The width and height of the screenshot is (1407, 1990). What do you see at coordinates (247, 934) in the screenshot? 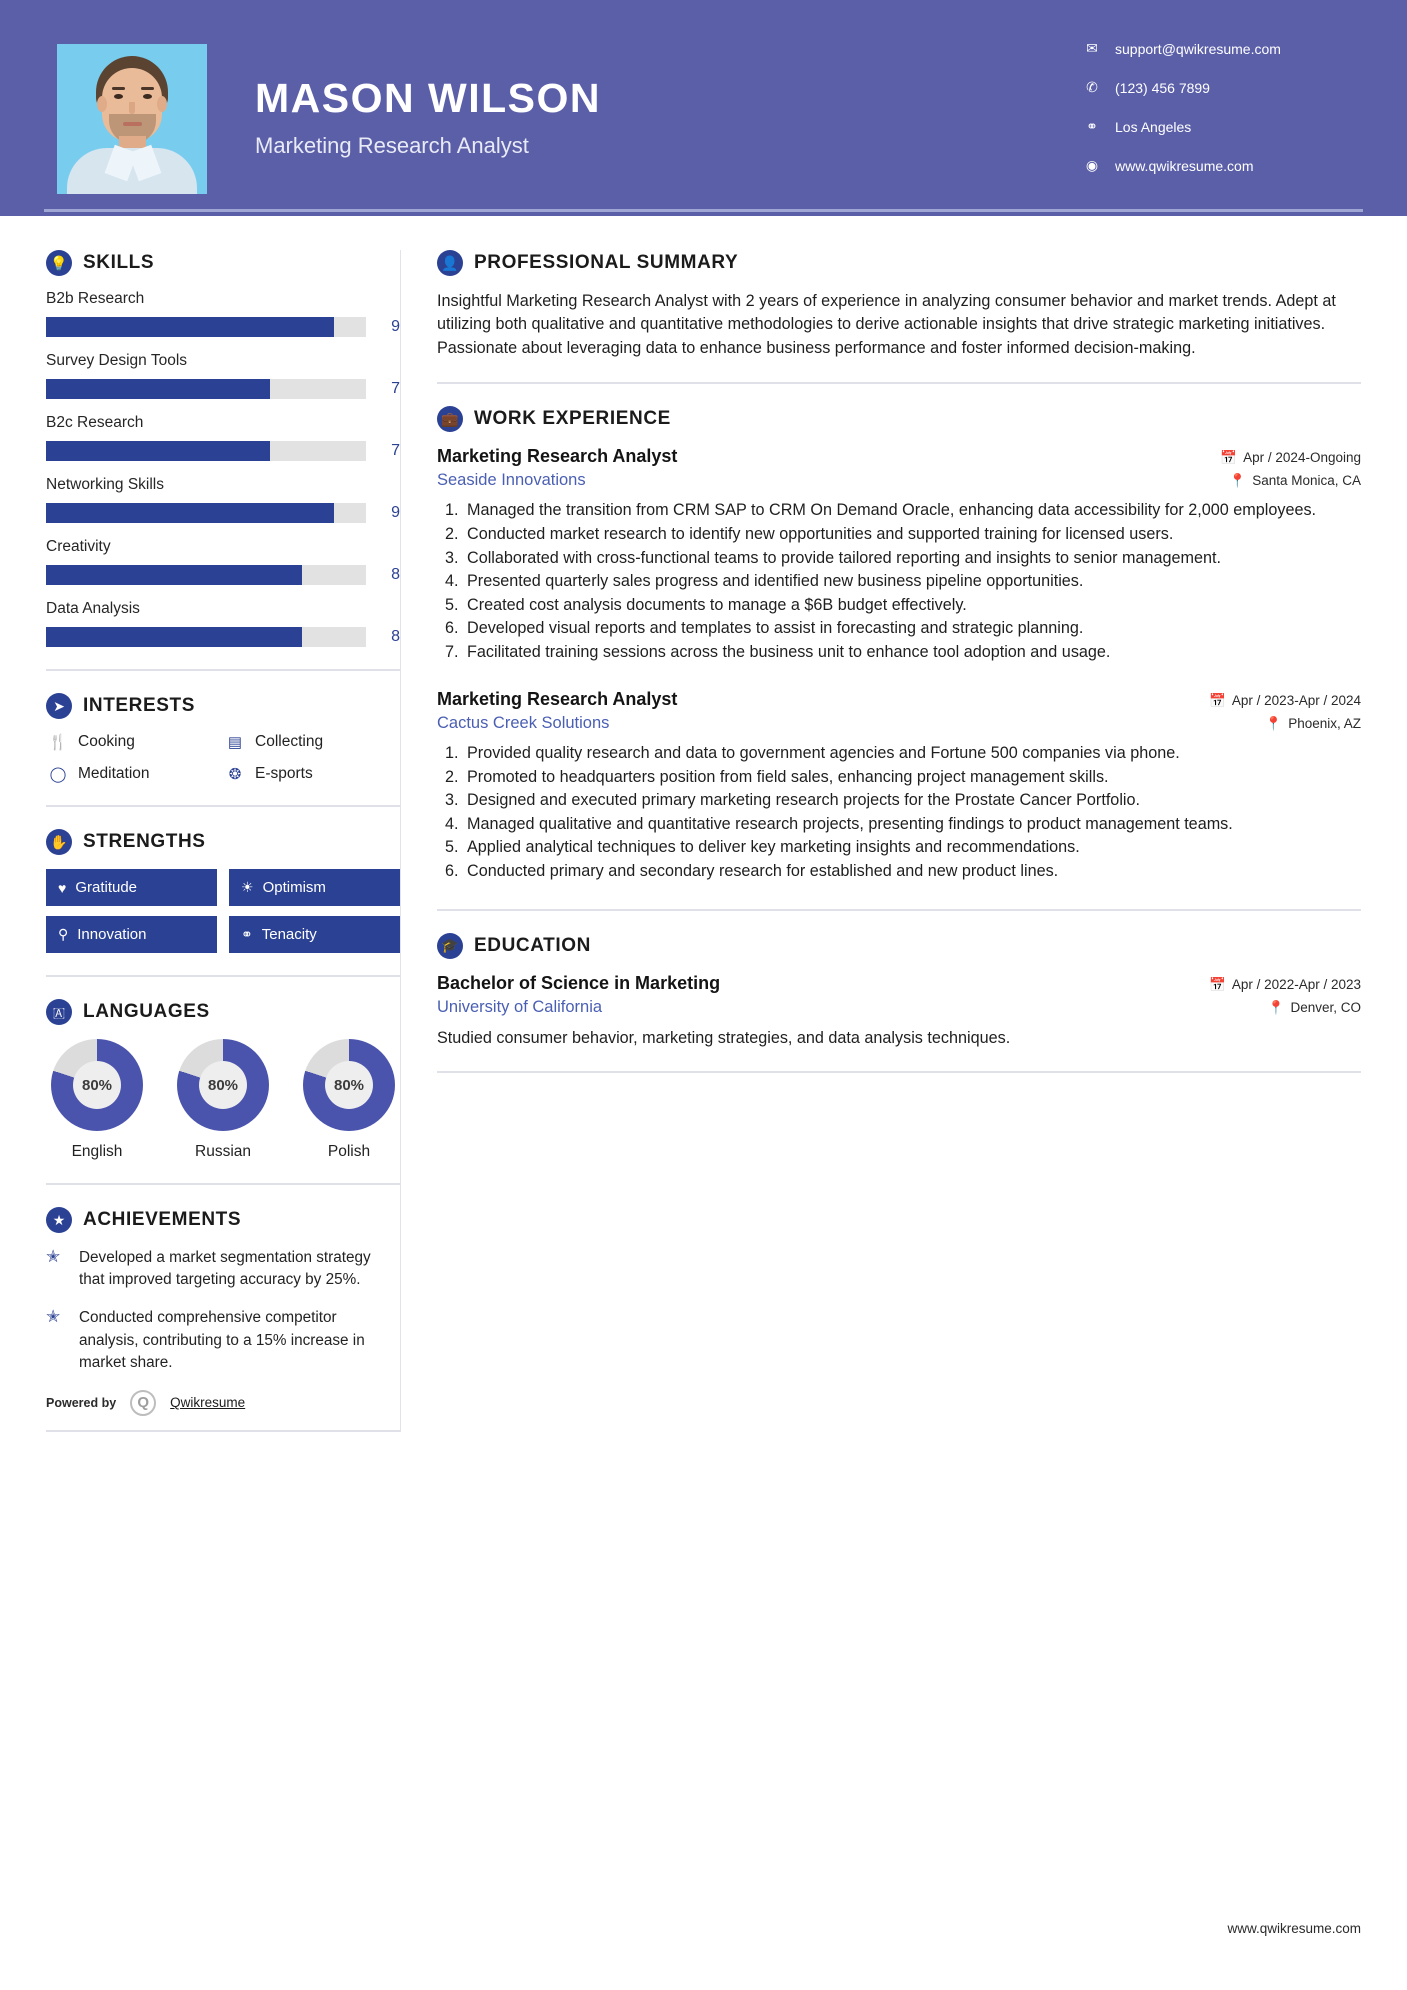
I see `link-icon: ⚭` at bounding box center [247, 934].